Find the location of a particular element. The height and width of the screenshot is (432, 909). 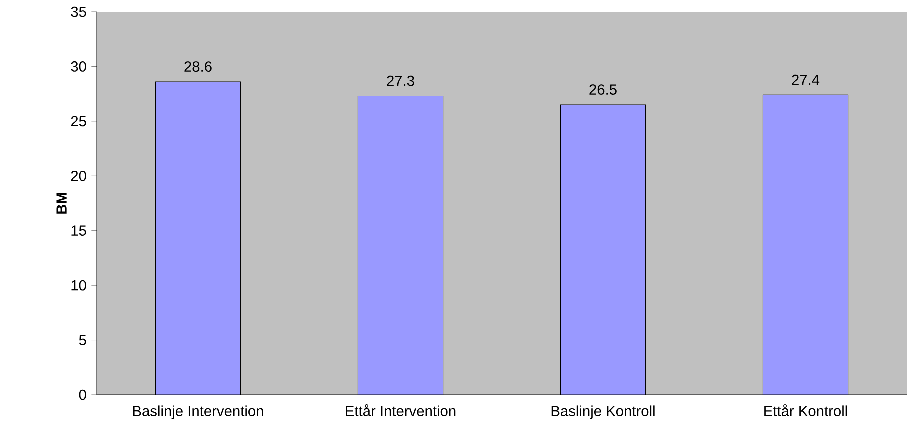

x-tick-label: Baslinje Kontroll is located at coordinates (603, 413).